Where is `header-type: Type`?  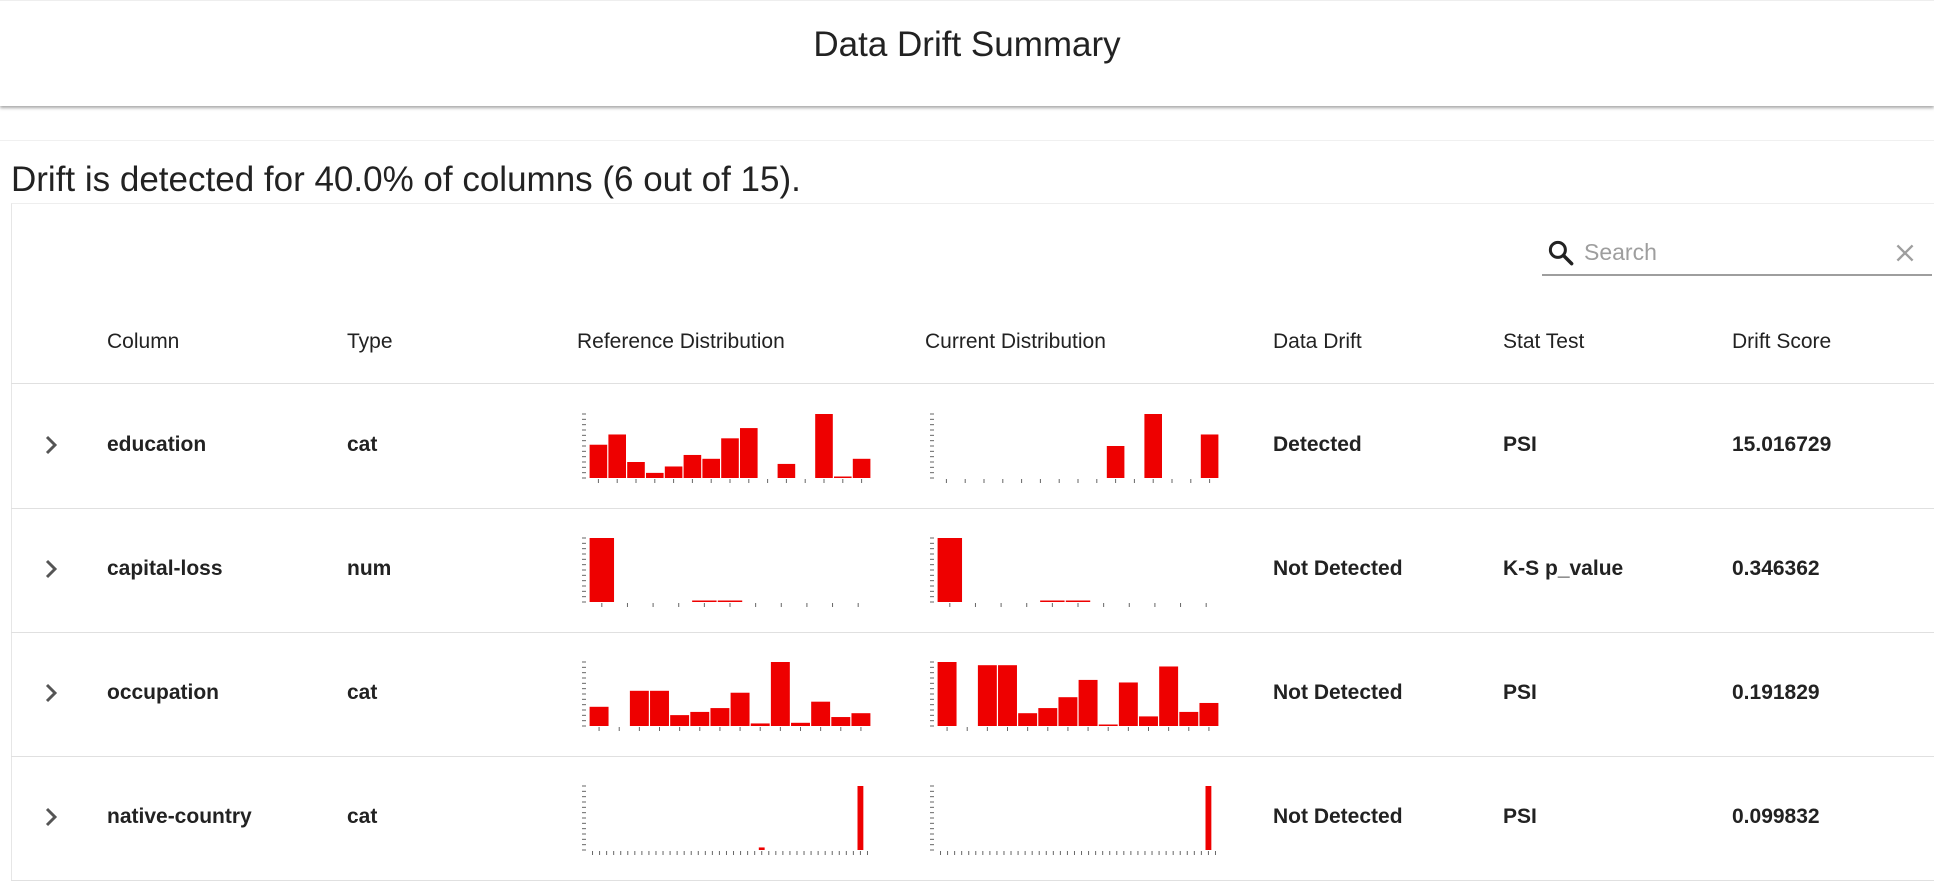
header-type: Type is located at coordinates (370, 341).